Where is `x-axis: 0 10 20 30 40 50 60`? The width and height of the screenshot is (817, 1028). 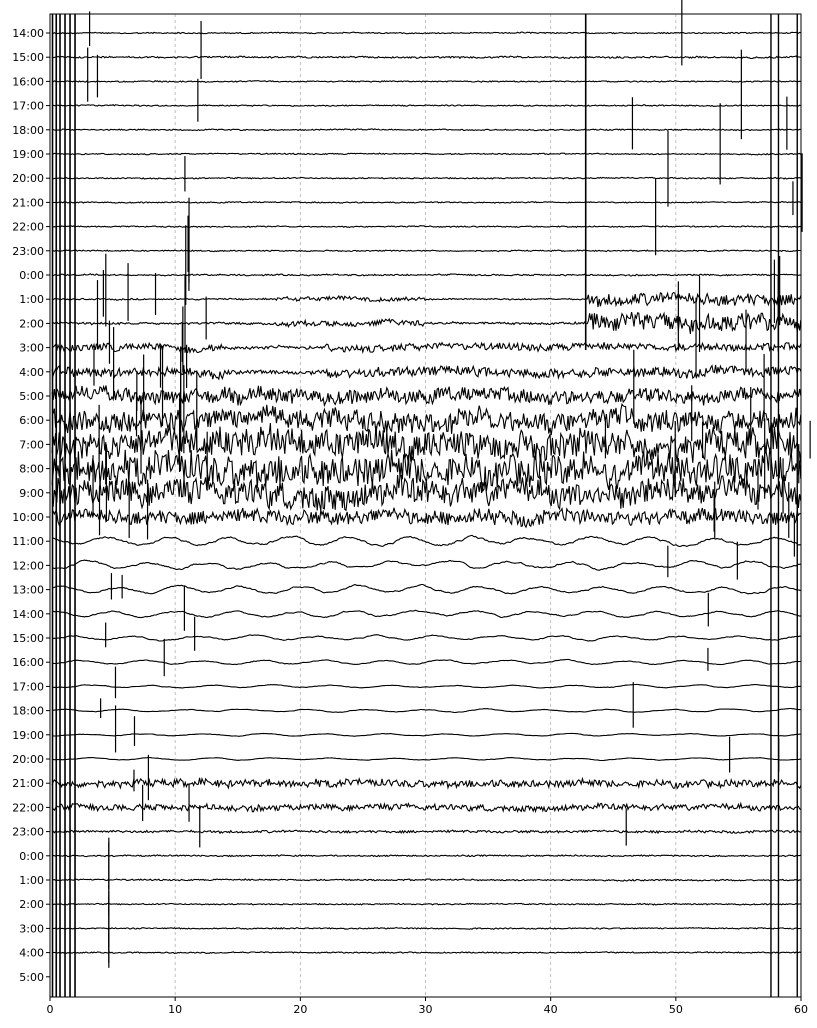 x-axis: 0 10 20 30 40 50 60 is located at coordinates (427, 1006).